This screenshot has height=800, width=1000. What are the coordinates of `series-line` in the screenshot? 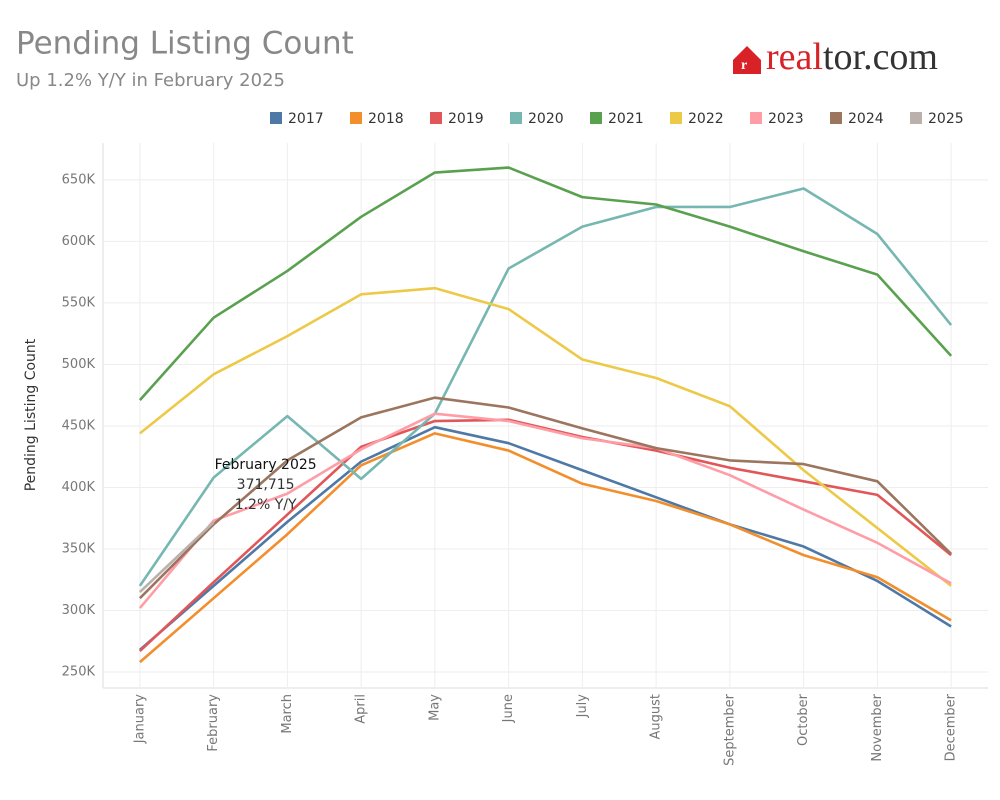 It's located at (176, 557).